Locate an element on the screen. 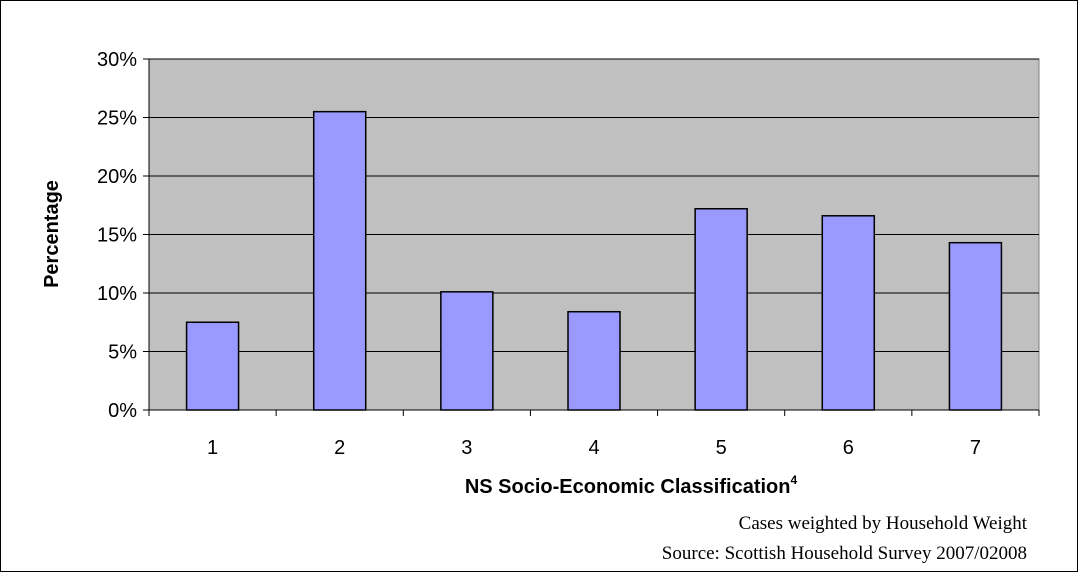 This screenshot has width=1078, height=572. weighting-note: Cases weighted by Household Weight is located at coordinates (882, 523).